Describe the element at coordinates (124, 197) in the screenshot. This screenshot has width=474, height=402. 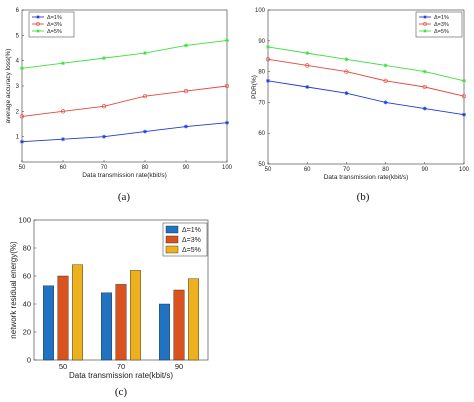
I see `panel-label: (a)` at that location.